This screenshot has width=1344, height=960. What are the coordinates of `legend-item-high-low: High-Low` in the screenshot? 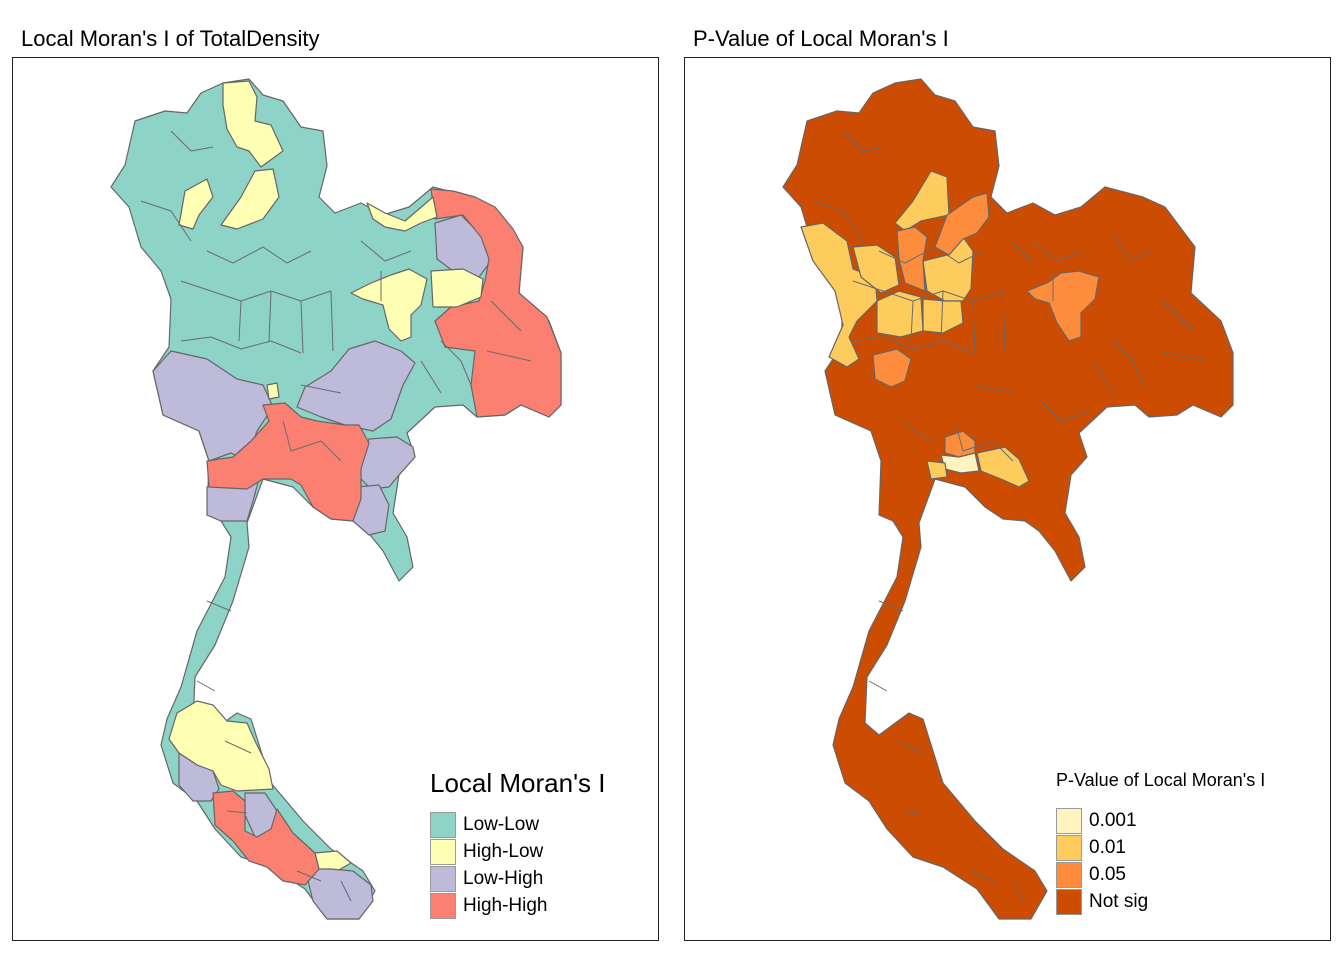 It's located at (518, 851).